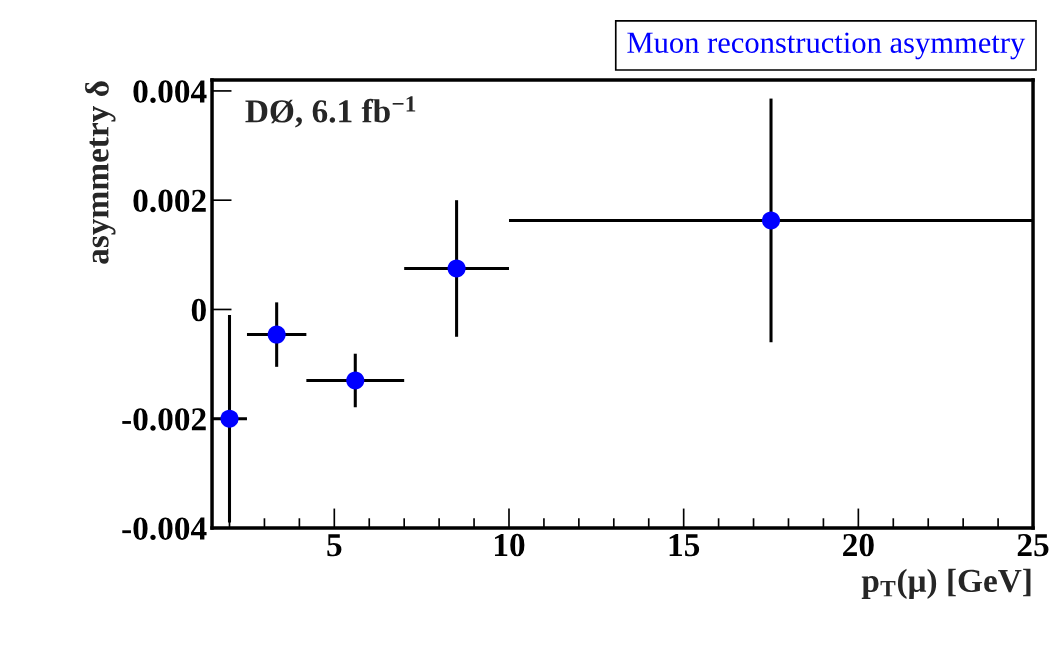 The height and width of the screenshot is (649, 1057). What do you see at coordinates (510, 545) in the screenshot?
I see `x-tick-label: 10` at bounding box center [510, 545].